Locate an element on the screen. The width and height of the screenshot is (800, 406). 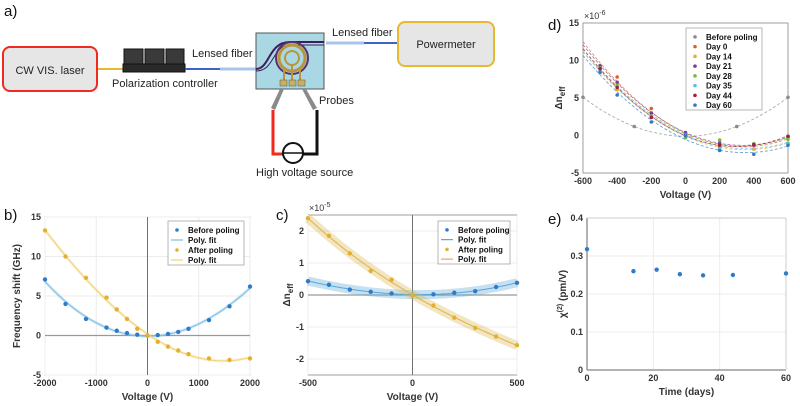
axis-exponent: ×10⁻⁶ is located at coordinates (595, 15).